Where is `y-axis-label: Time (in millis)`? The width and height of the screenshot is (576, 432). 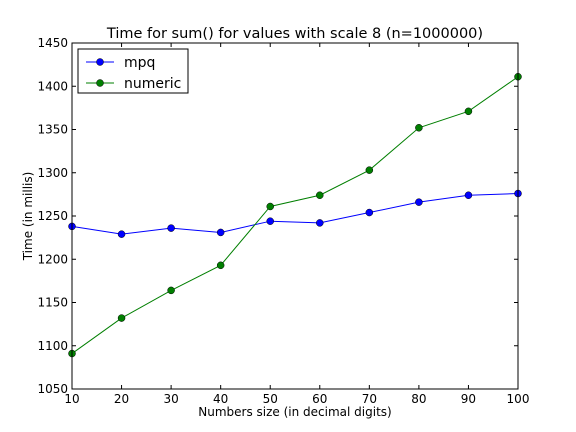
y-axis-label: Time (in millis) is located at coordinates (28, 217).